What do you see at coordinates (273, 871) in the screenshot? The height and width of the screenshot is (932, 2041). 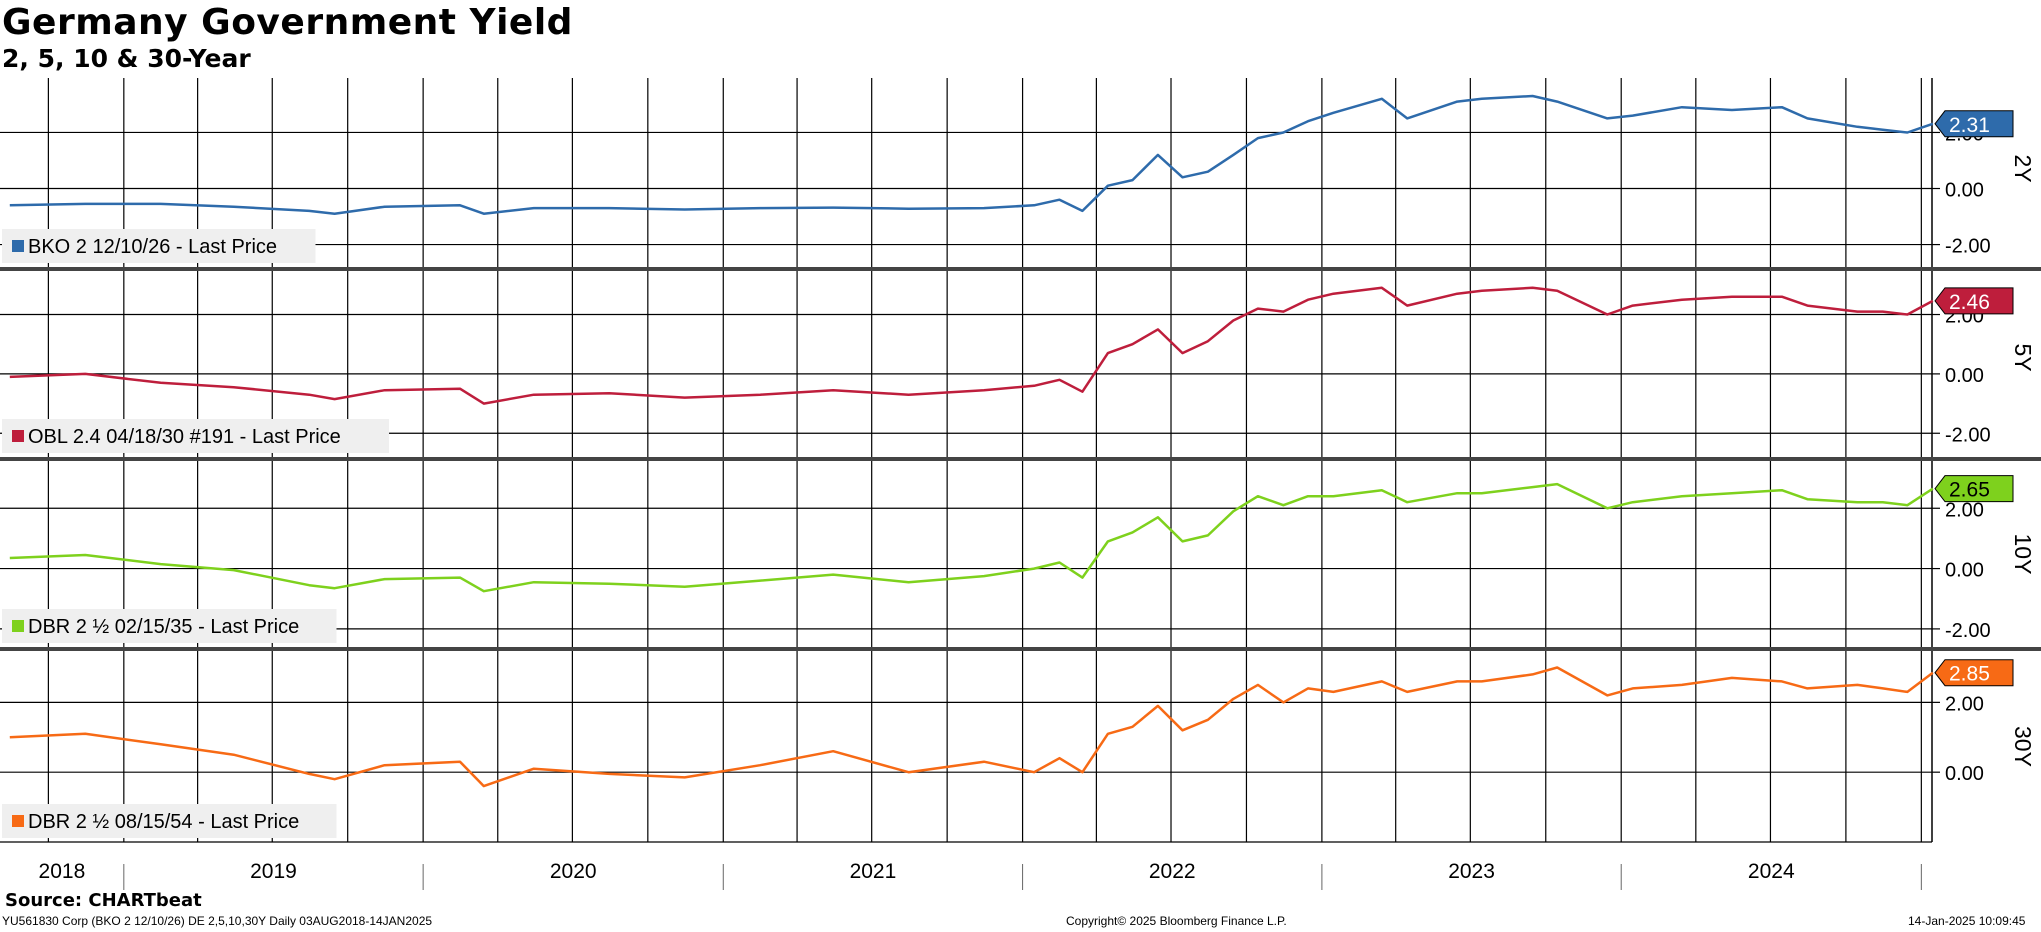 I see `x-tick-label-2019: 2019` at bounding box center [273, 871].